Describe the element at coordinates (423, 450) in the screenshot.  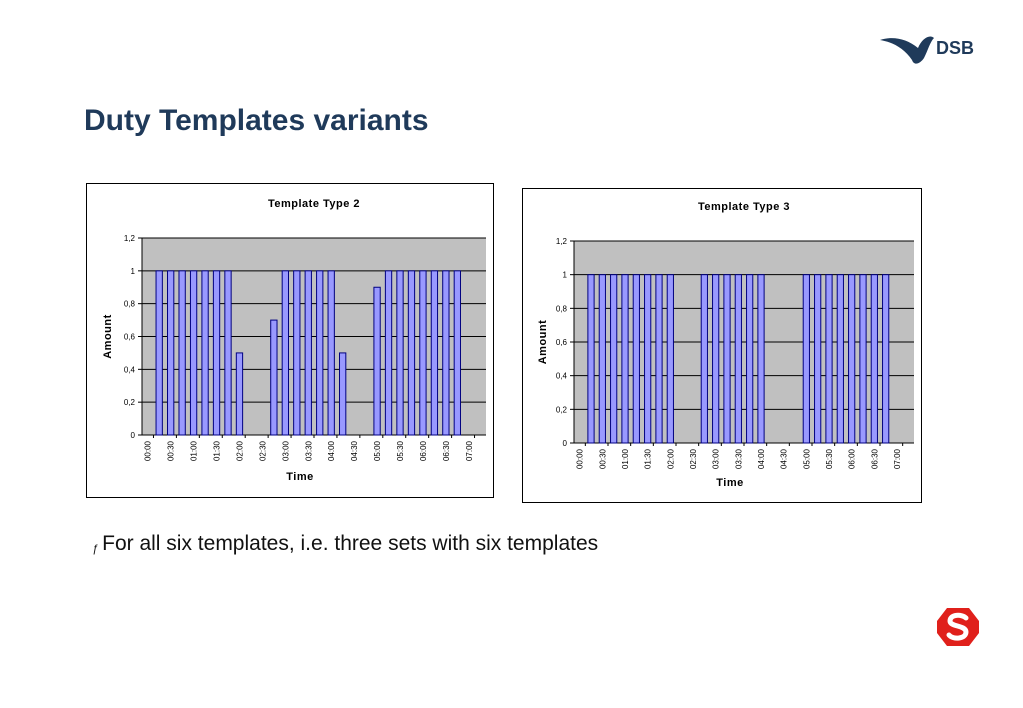
I see `x-tick-label: 06:00` at that location.